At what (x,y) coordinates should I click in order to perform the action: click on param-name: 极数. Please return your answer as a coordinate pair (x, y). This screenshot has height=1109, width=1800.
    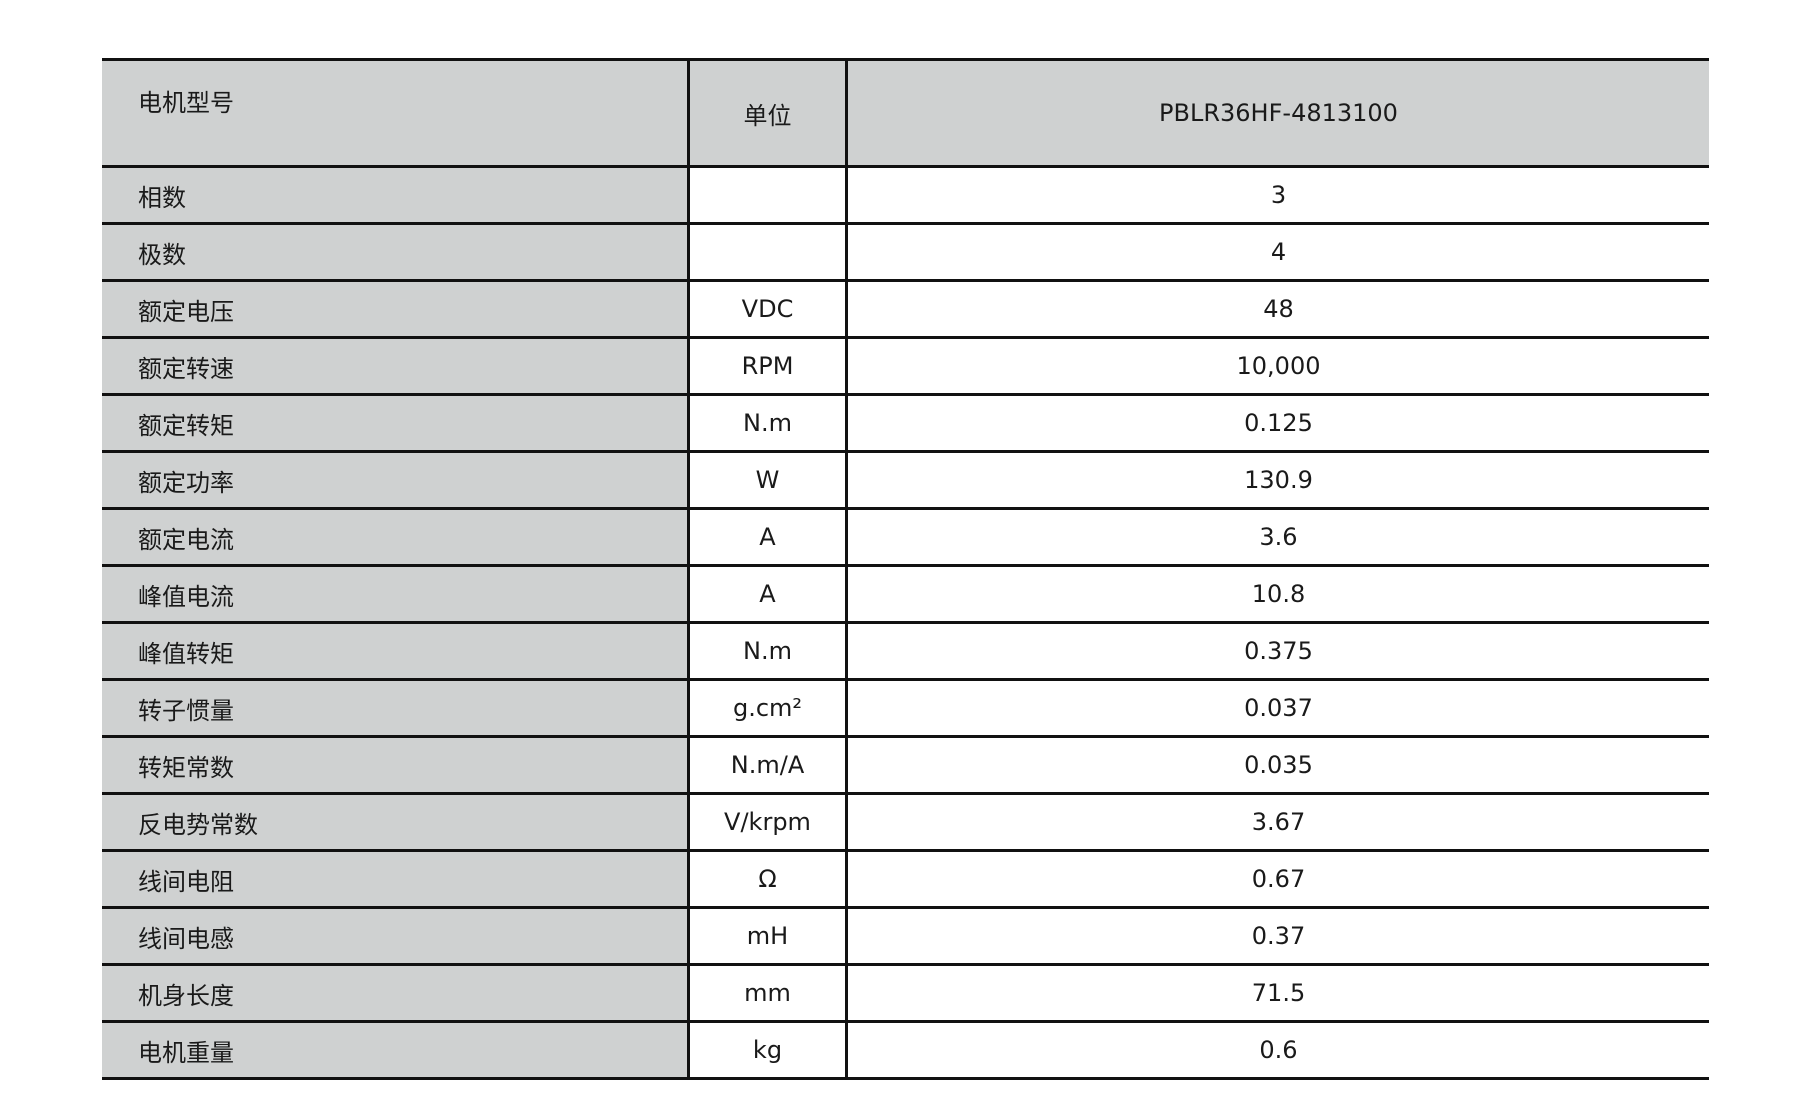
    Looking at the image, I should click on (396, 252).